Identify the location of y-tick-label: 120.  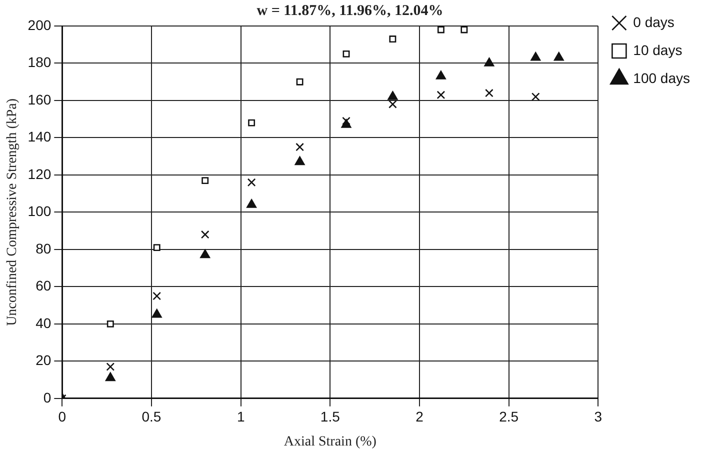
(40, 174).